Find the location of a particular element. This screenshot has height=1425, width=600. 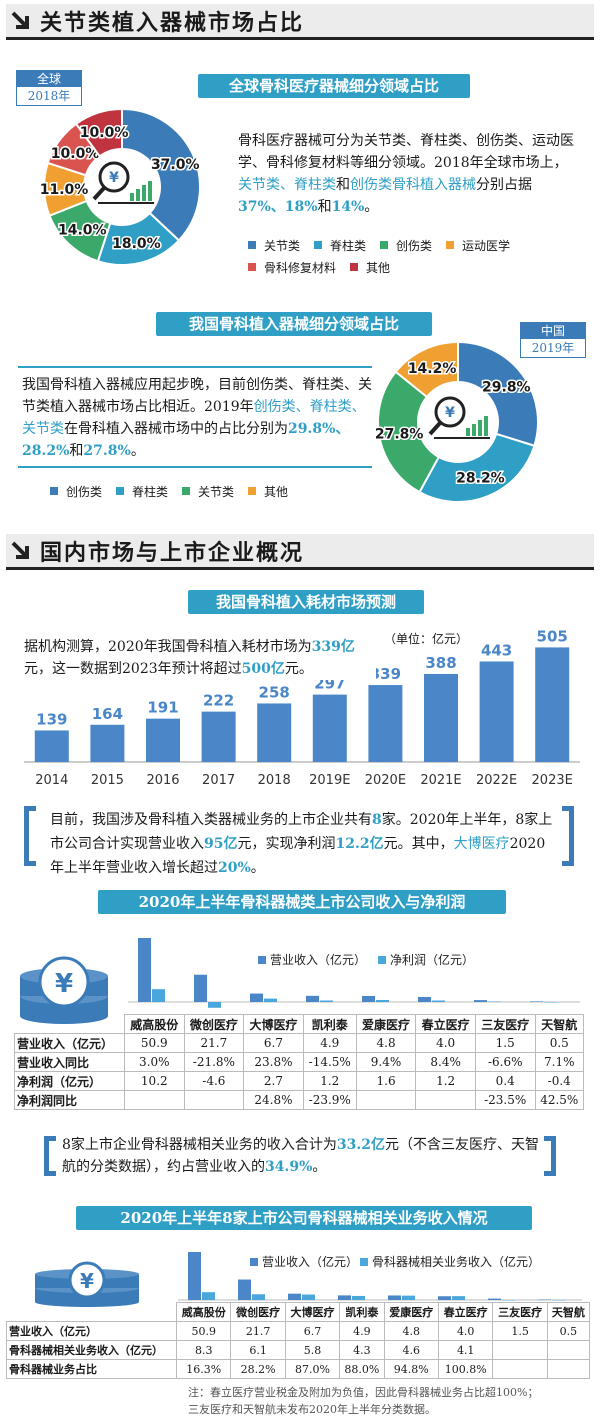

footnote-line: 三友医疗和天智航未发布2020年上半年分类数据。 is located at coordinates (312, 1409).